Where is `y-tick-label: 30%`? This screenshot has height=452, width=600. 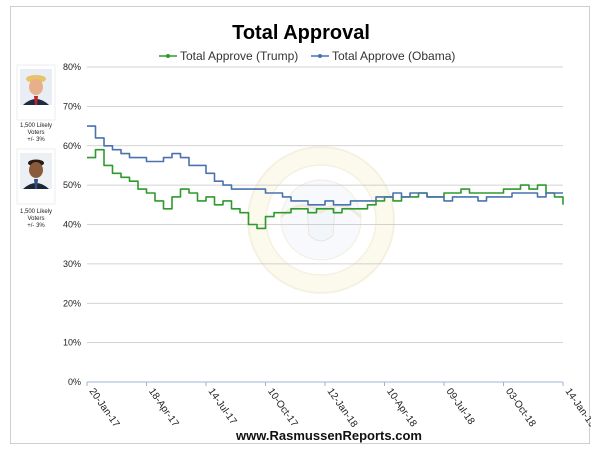
y-tick-label: 30% is located at coordinates (72, 264).